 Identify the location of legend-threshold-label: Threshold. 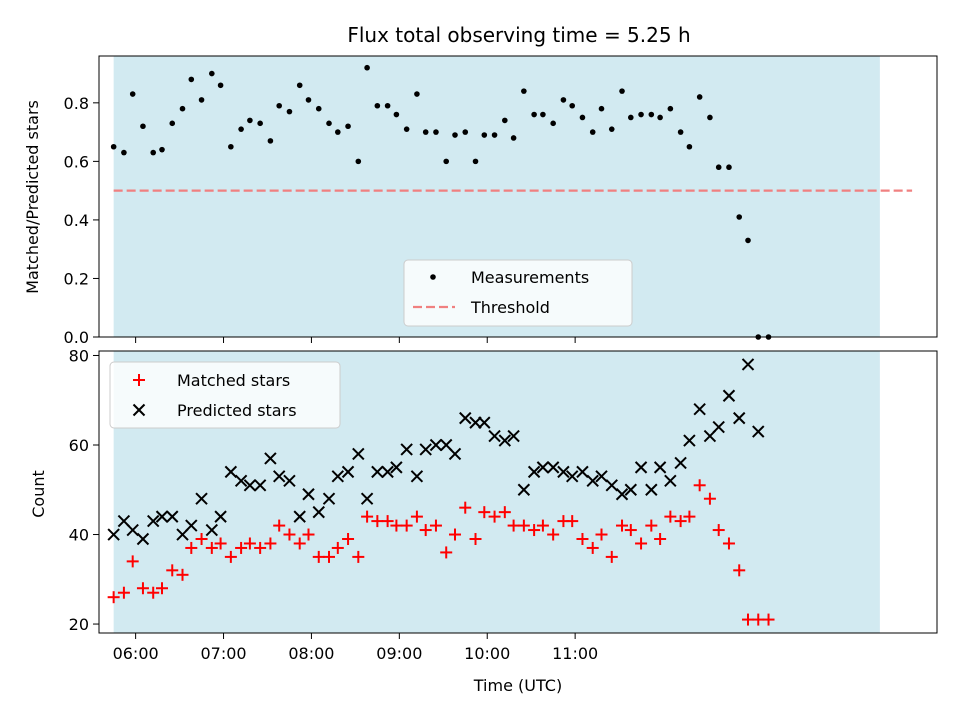
(510, 307).